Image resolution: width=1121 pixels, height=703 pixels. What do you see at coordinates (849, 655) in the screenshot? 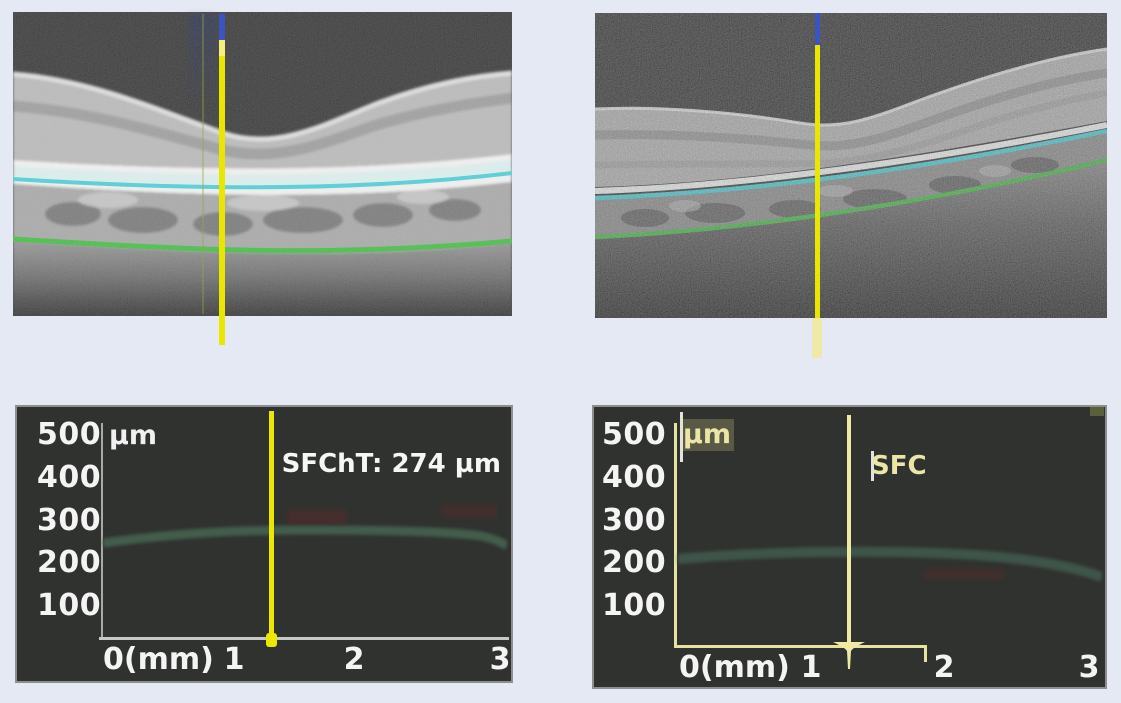
I see `measurement-cursor-funnel` at bounding box center [849, 655].